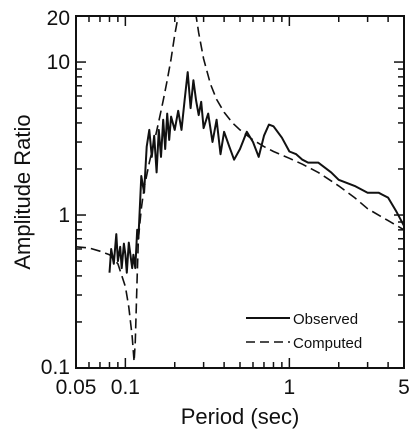 This screenshot has width=418, height=439. Describe the element at coordinates (304, 331) in the screenshot. I see `legend: Observed Computed` at that location.